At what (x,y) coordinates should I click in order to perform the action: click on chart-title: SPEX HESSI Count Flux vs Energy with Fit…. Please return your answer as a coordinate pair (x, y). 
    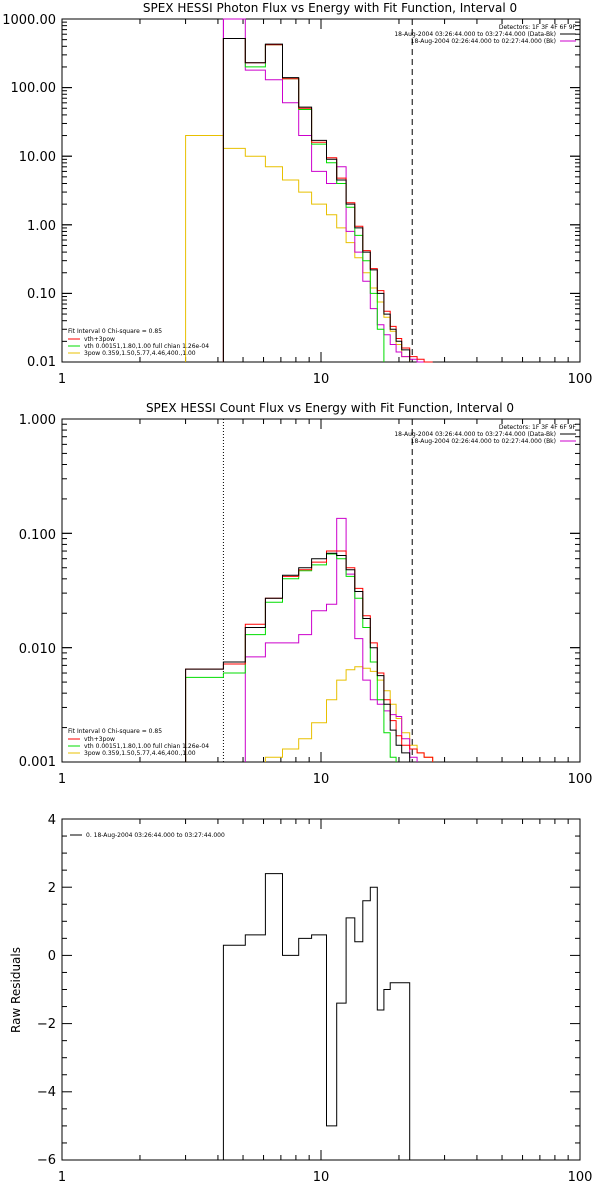
    Looking at the image, I should click on (330, 408).